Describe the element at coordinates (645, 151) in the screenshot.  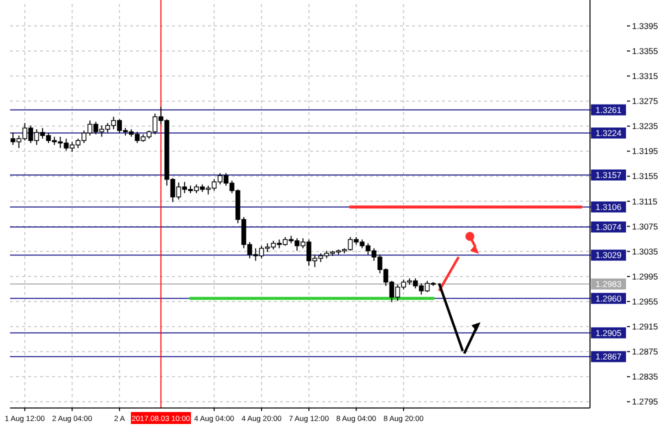
I see `y-tick-label: 1.3195` at that location.